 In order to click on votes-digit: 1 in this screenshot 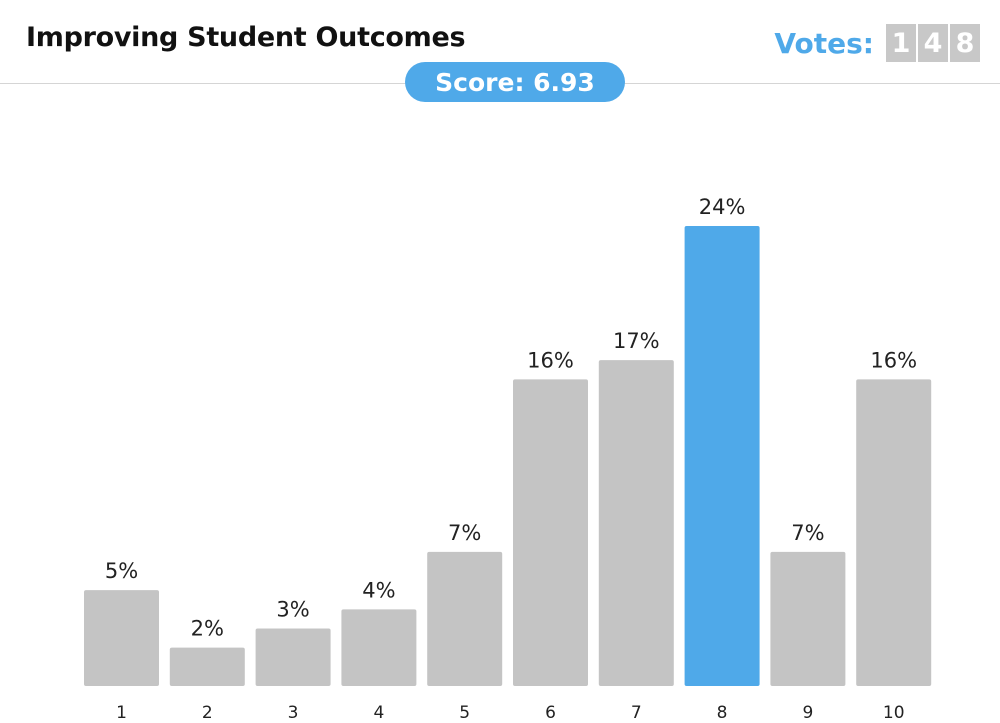, I will do `click(901, 43)`.